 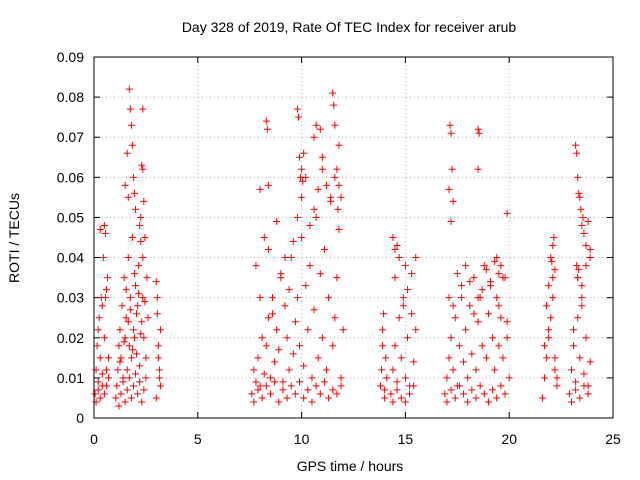 I want to click on x-axis-label: GPS time / hours, so click(x=350, y=466).